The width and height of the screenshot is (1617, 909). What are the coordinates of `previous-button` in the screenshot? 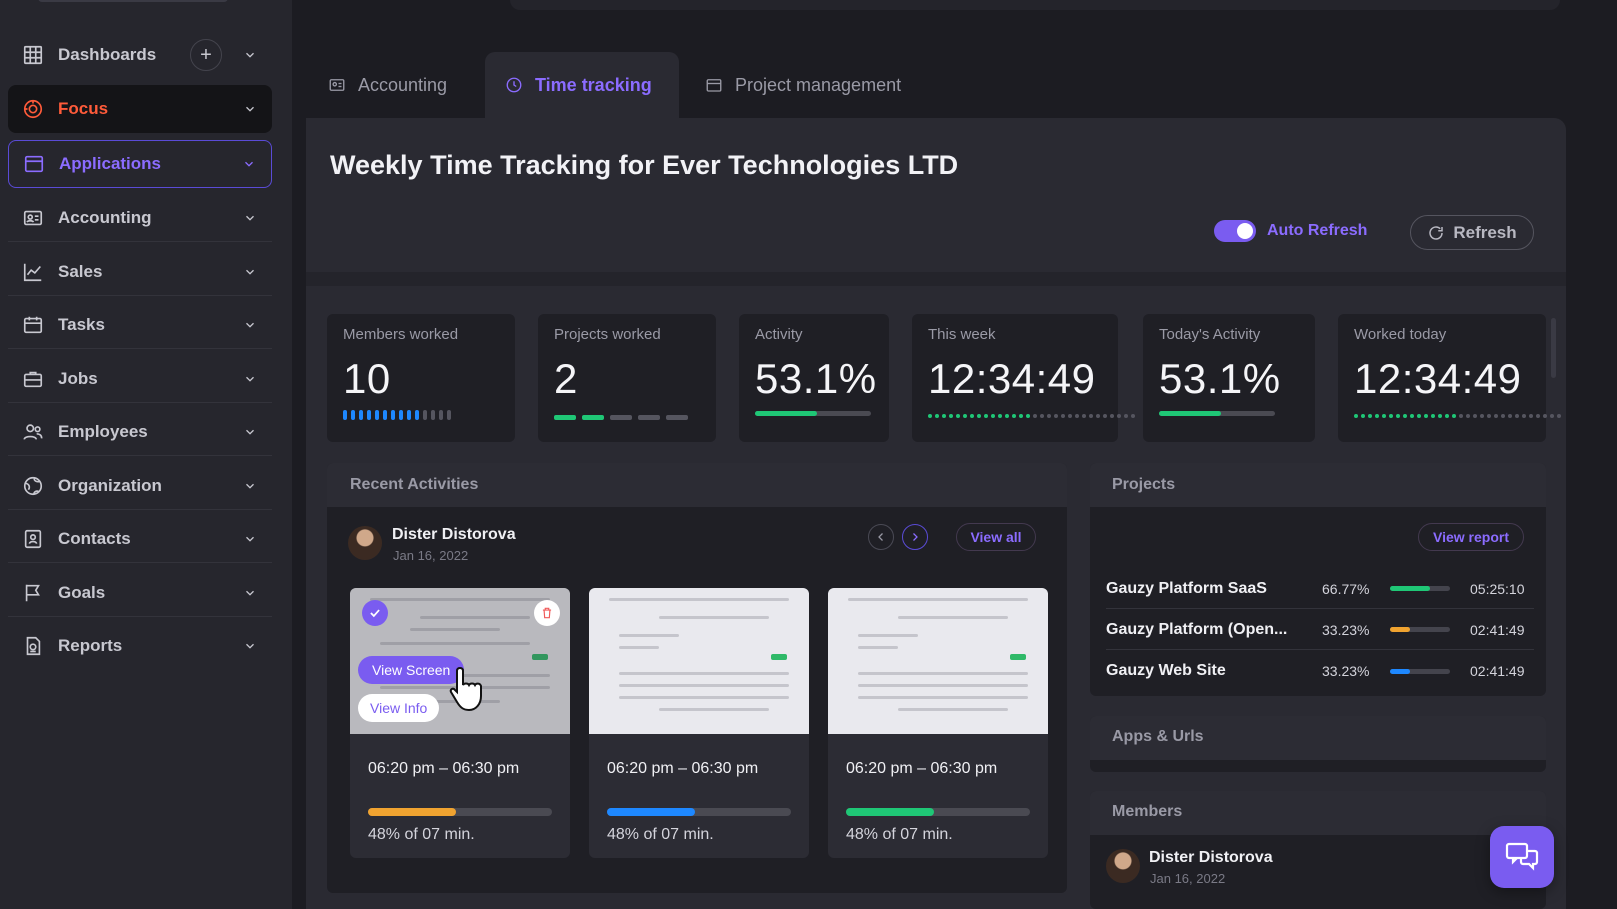 It's located at (881, 537).